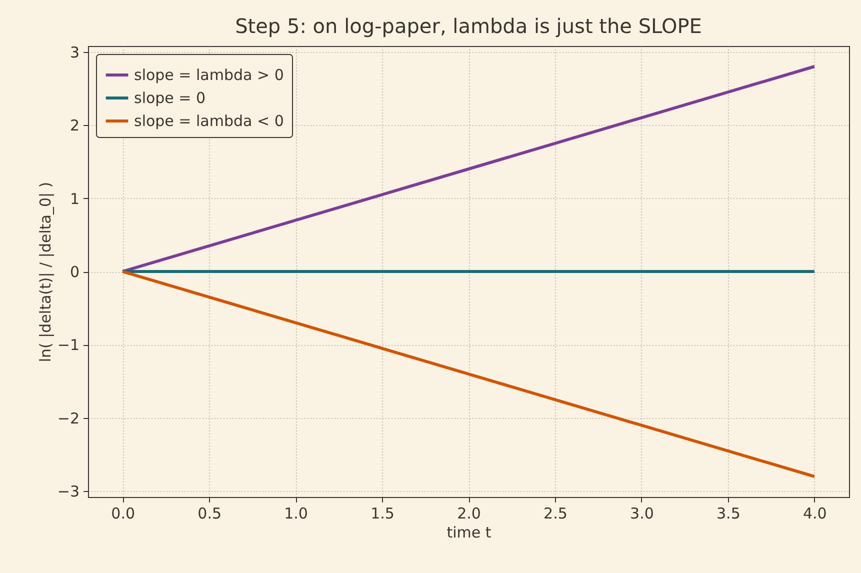 Image resolution: width=861 pixels, height=573 pixels. What do you see at coordinates (642, 513) in the screenshot?
I see `x-tick-label: 3.0` at bounding box center [642, 513].